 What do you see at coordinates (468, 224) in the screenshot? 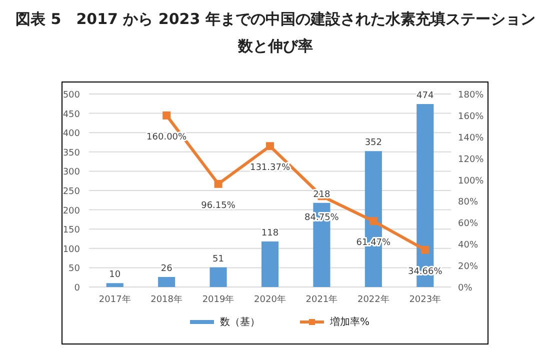
I see `y2-tick-label: 60%` at bounding box center [468, 224].